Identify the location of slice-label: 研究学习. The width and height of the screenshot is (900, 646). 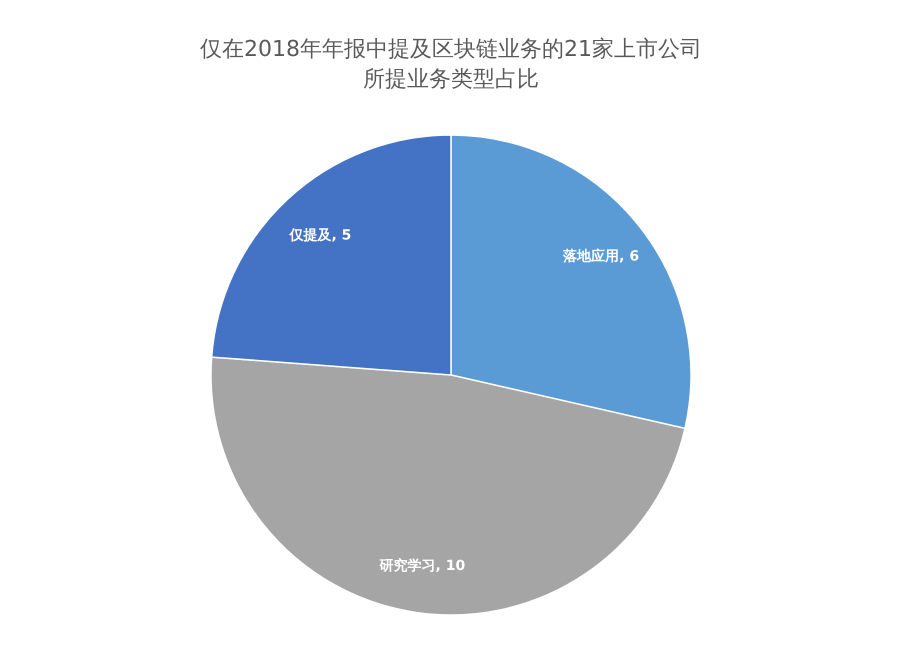
(407, 565).